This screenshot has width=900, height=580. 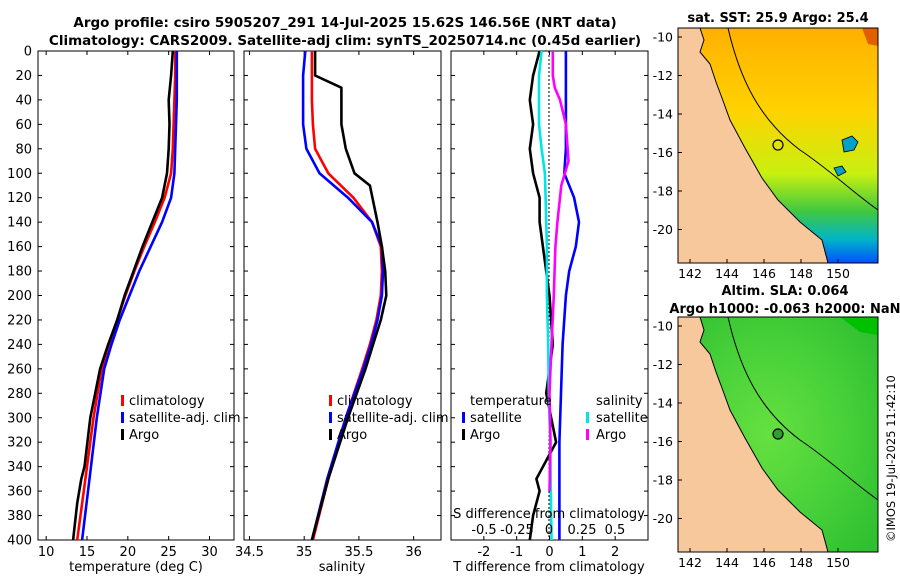 I want to click on temperature-legend: climatology satellite-adj. clim Argo, so click(x=181, y=418).